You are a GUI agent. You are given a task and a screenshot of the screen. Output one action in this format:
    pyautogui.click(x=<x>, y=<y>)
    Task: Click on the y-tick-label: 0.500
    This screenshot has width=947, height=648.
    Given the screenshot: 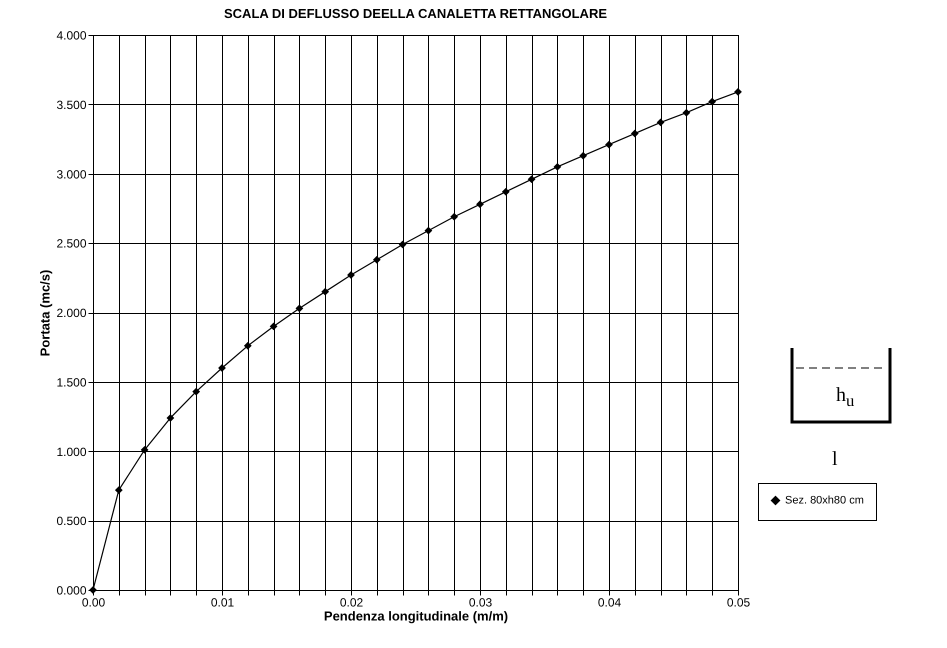 What is the action you would take?
    pyautogui.click(x=71, y=521)
    